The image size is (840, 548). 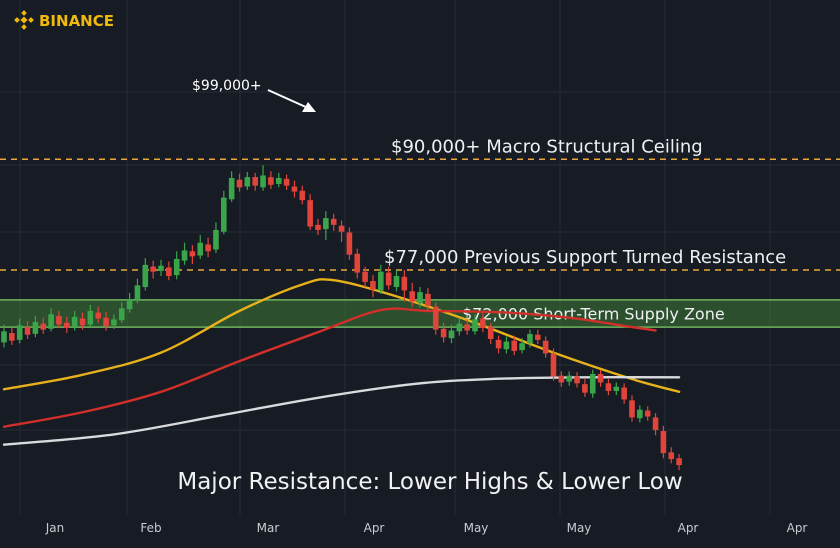 What do you see at coordinates (547, 146) in the screenshot?
I see `resistance-level-label: $90,000+ Macro Structural Ceiling` at bounding box center [547, 146].